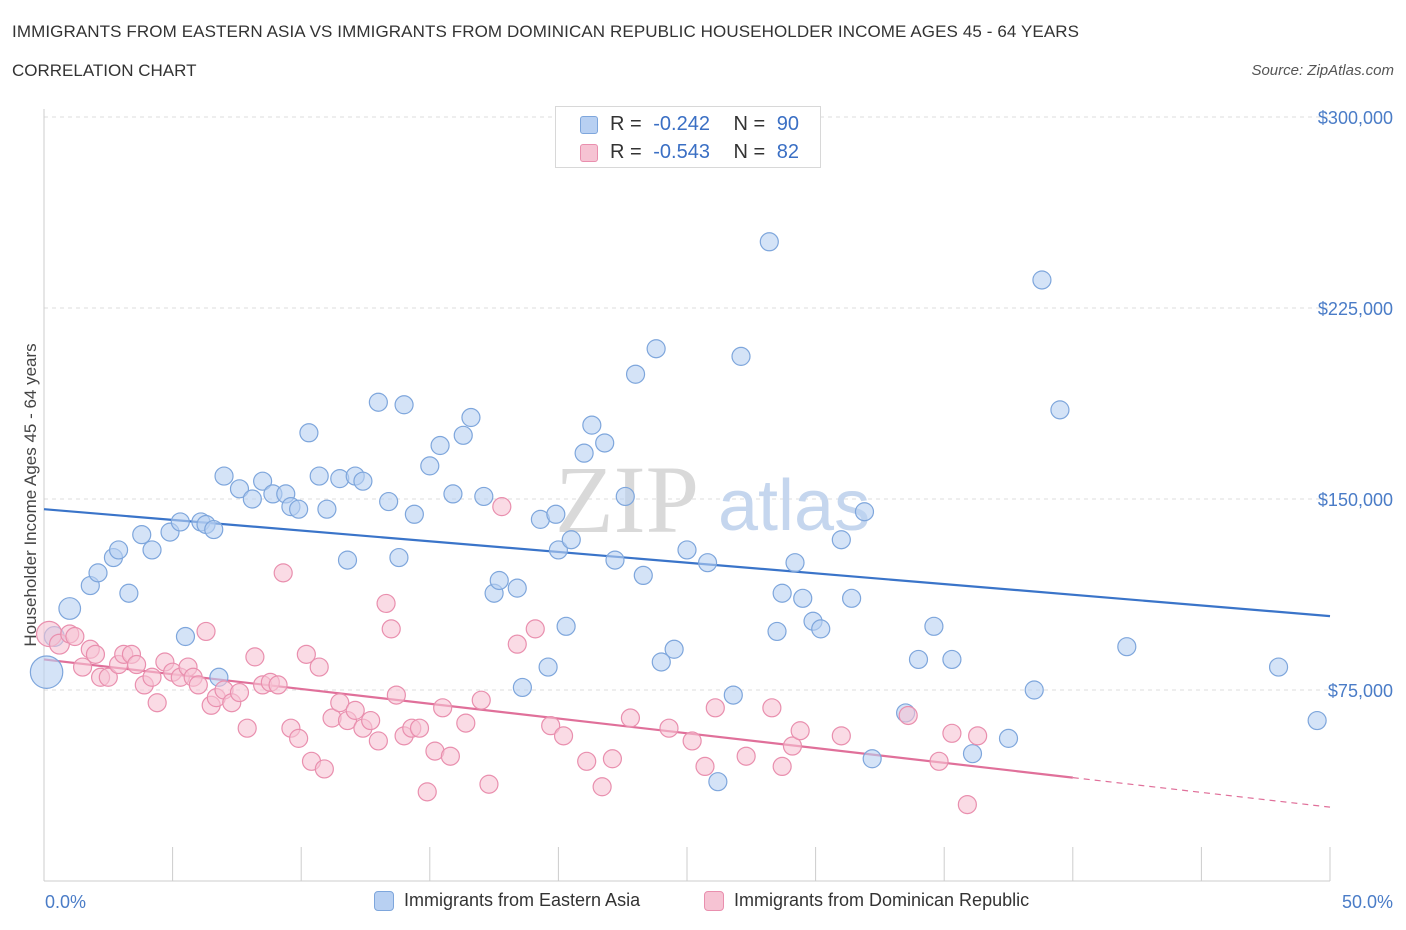 The height and width of the screenshot is (930, 1406). Describe the element at coordinates (1355, 500) in the screenshot. I see `y-tick-label-1: $150,000` at that location.